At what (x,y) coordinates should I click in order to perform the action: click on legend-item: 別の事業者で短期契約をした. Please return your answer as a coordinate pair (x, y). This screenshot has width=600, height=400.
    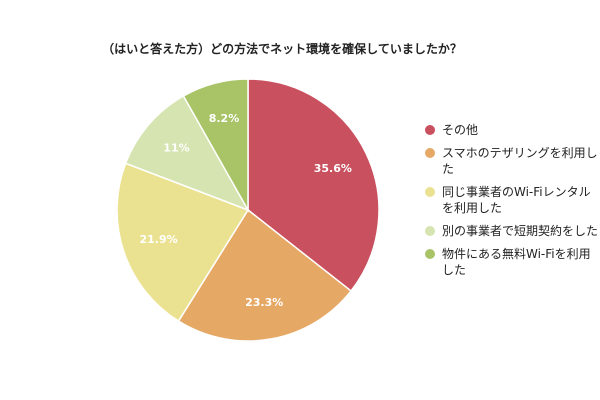
    Looking at the image, I should click on (512, 231).